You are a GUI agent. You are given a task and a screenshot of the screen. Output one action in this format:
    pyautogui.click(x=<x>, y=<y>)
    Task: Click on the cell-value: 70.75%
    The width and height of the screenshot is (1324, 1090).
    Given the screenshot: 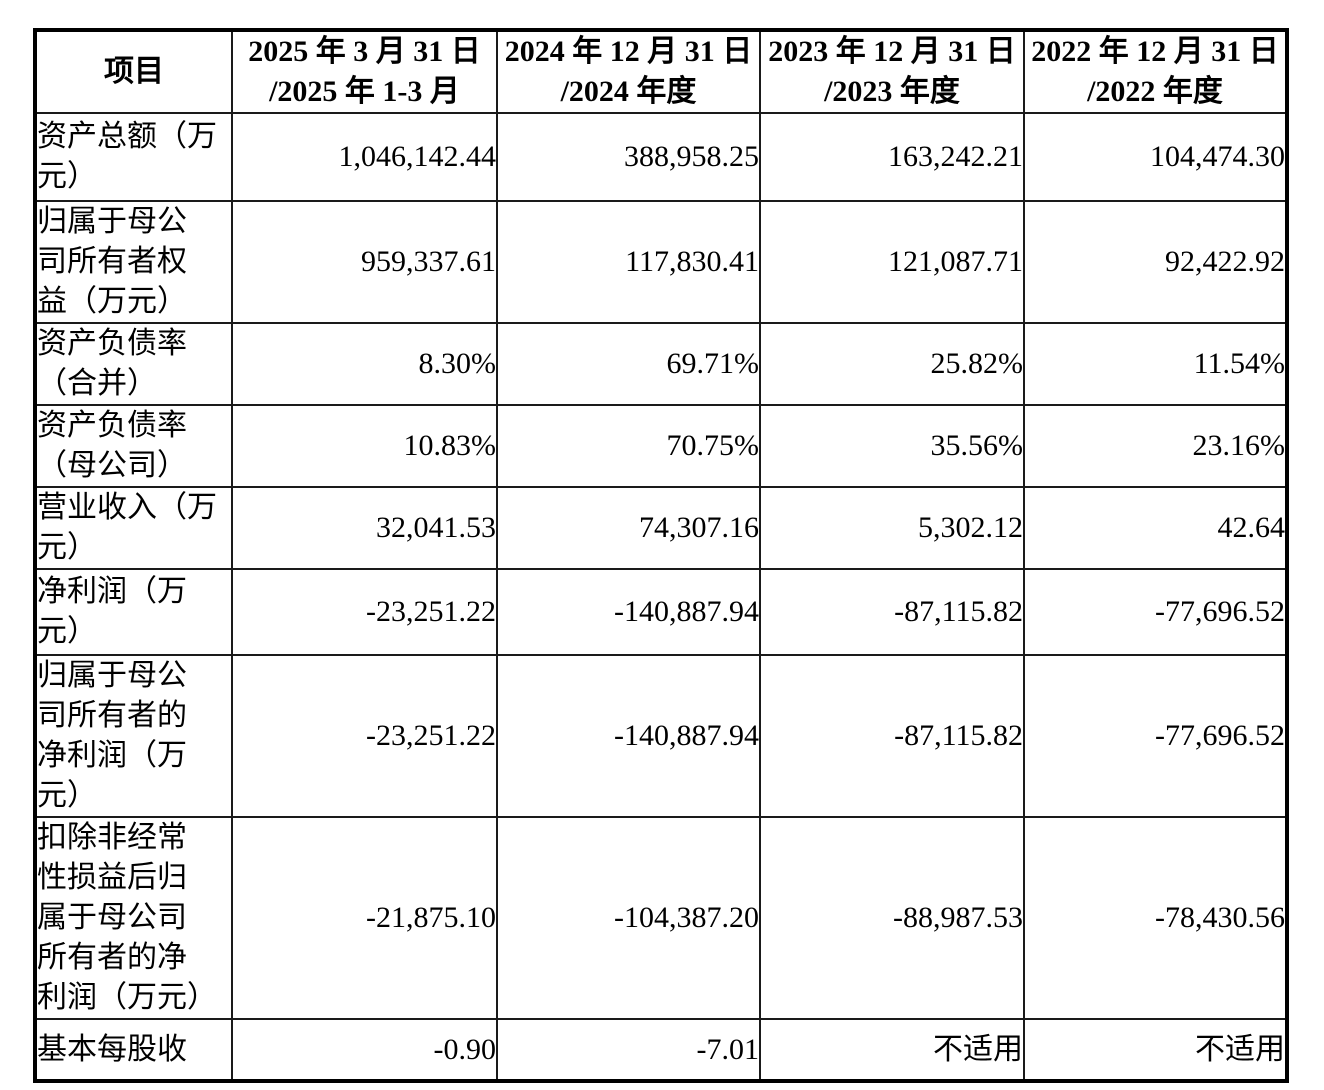 What is the action you would take?
    pyautogui.click(x=628, y=446)
    